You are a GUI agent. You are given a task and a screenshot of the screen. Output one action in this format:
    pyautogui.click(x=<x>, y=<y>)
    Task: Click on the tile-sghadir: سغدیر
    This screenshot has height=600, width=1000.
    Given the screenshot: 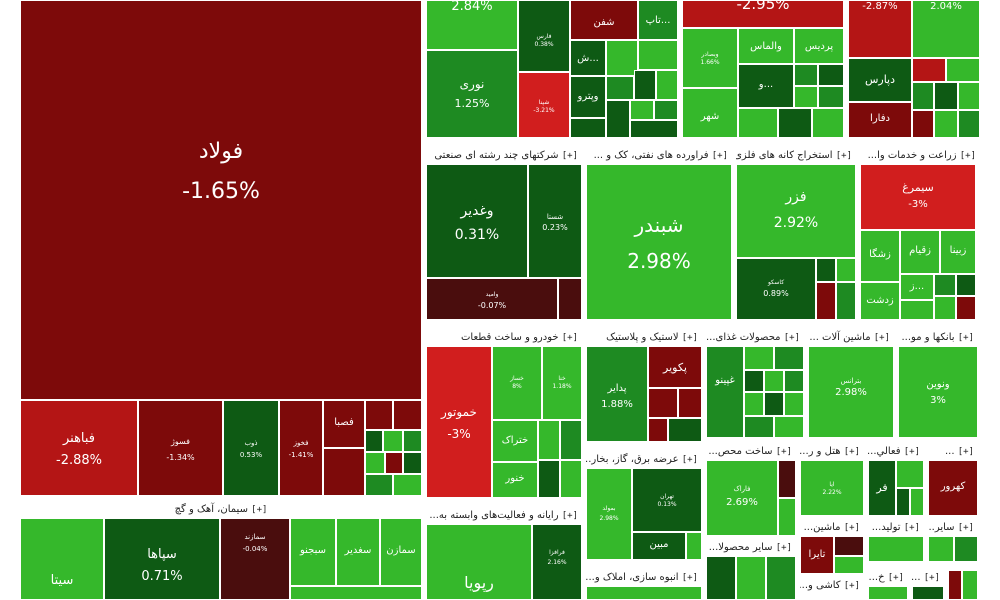 What is the action you would take?
    pyautogui.click(x=358, y=552)
    